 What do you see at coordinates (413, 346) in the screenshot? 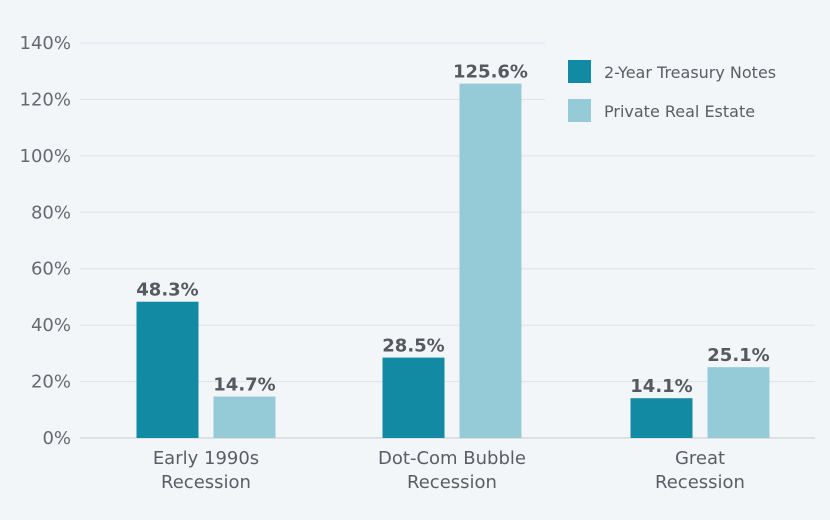
I see `data-label: 28.5%` at bounding box center [413, 346].